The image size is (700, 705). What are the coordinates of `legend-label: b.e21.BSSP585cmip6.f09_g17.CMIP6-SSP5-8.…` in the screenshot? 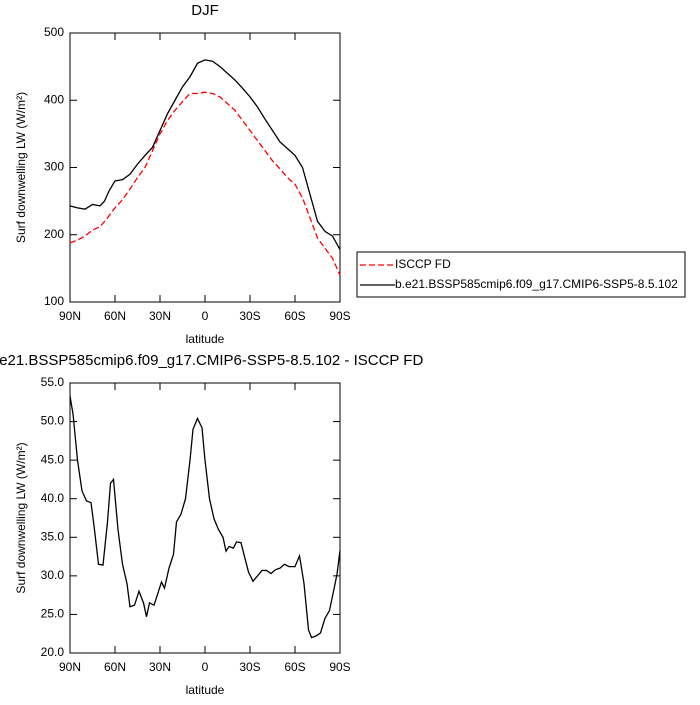 It's located at (536, 284).